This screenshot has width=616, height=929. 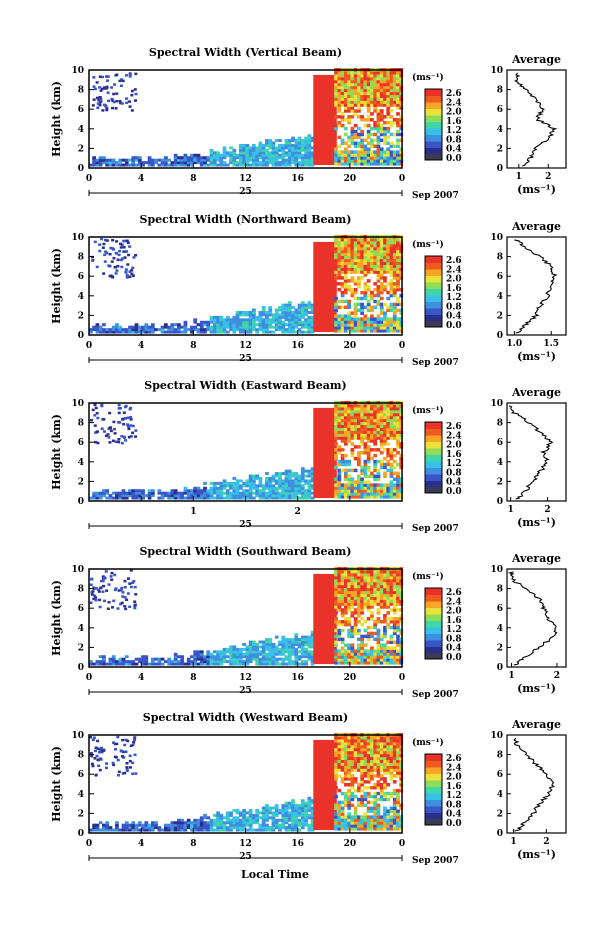 I want to click on colorbar-tick-label: 2.6, so click(x=454, y=261).